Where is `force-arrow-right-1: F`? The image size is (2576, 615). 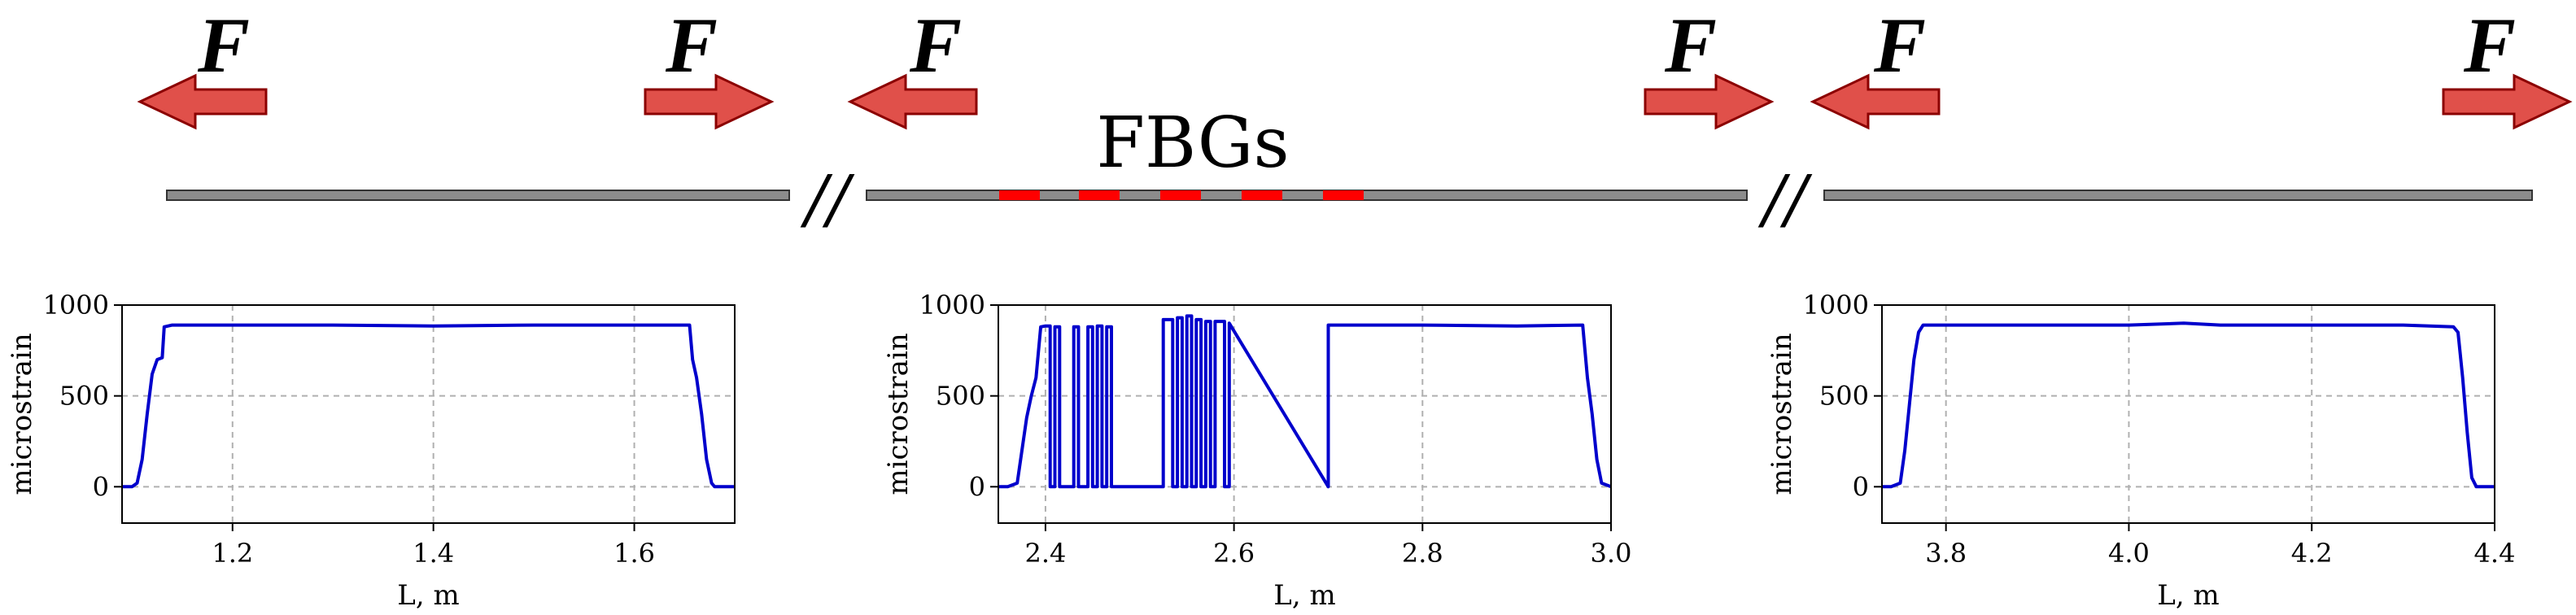 force-arrow-right-1: F is located at coordinates (709, 66).